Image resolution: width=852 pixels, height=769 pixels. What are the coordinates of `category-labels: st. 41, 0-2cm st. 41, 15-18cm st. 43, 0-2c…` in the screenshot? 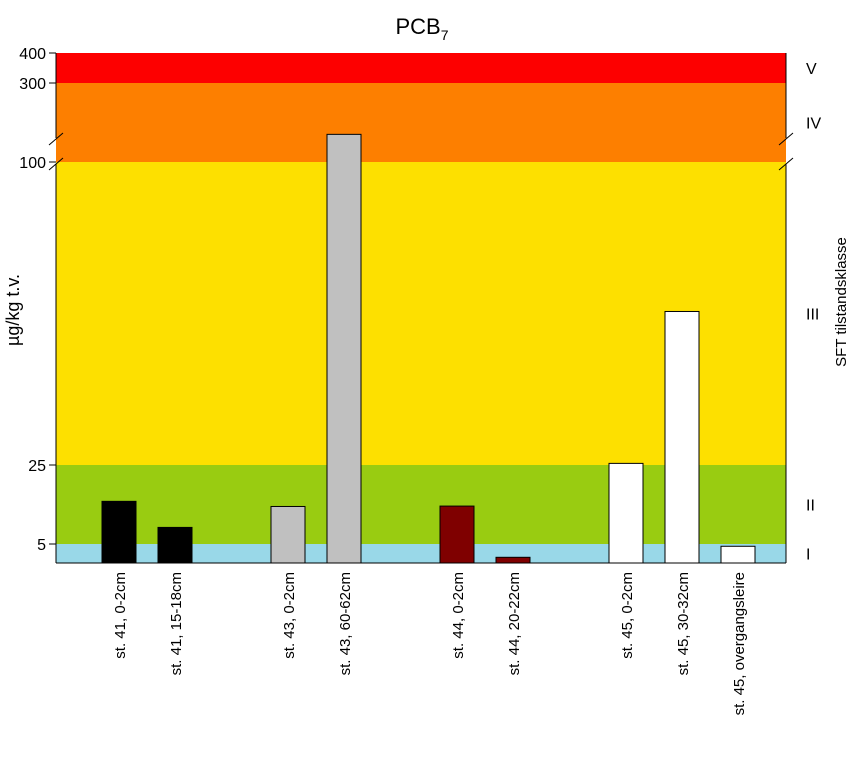 It's located at (430, 643).